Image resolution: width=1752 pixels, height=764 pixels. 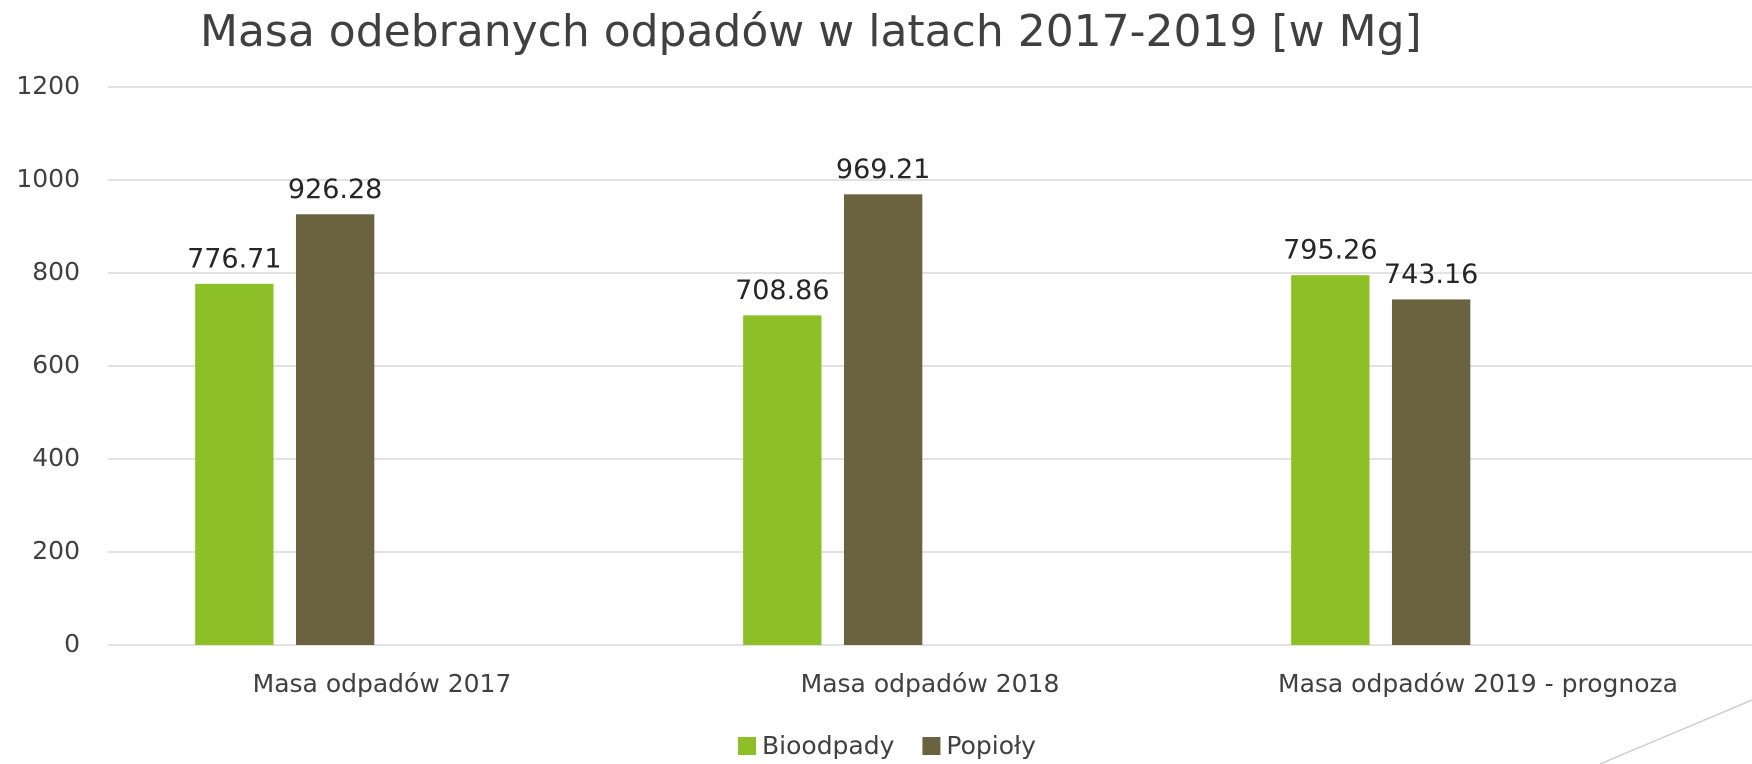 What do you see at coordinates (1478, 683) in the screenshot?
I see `x-tick-label: Masa odpadów 2019 - prognoza` at bounding box center [1478, 683].